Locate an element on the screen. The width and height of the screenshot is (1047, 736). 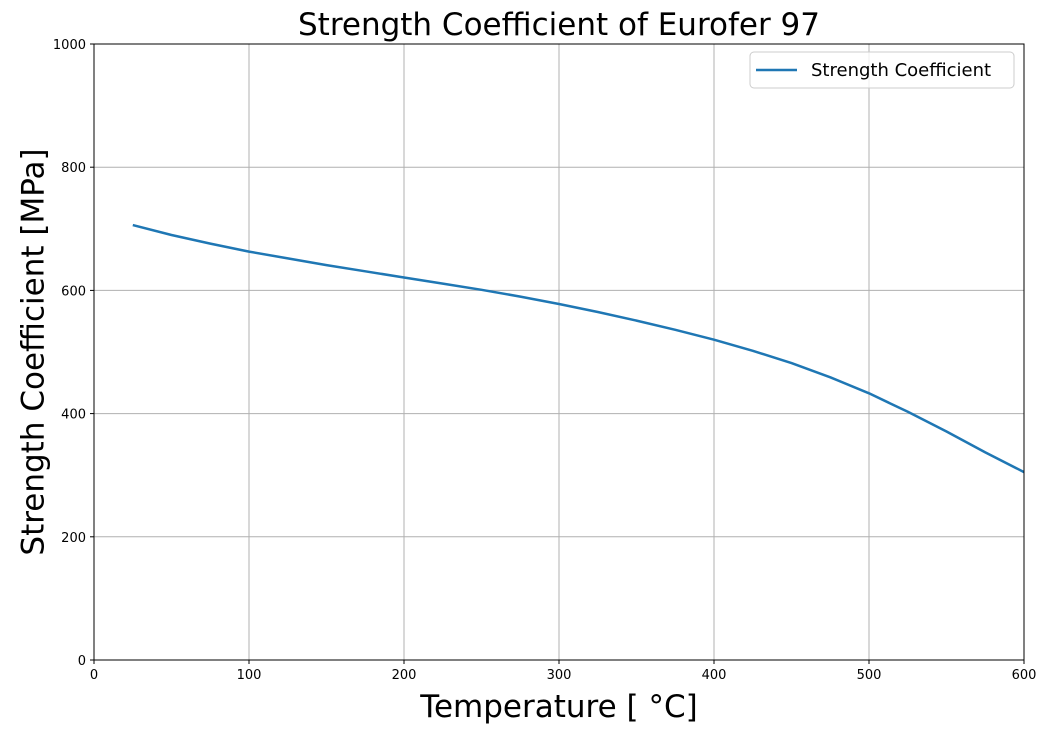
y-axis-label: Strength Coefficient [MPa] is located at coordinates (34, 351).